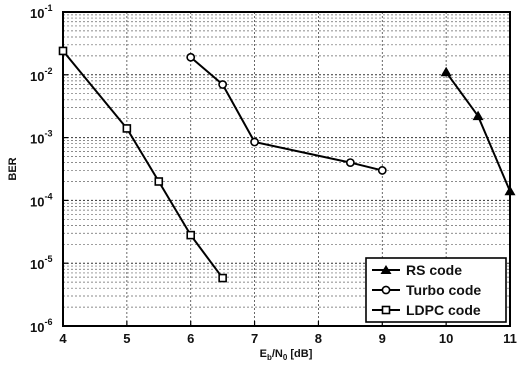 The image size is (520, 372). What do you see at coordinates (446, 338) in the screenshot?
I see `x-tick-label: 10` at bounding box center [446, 338].